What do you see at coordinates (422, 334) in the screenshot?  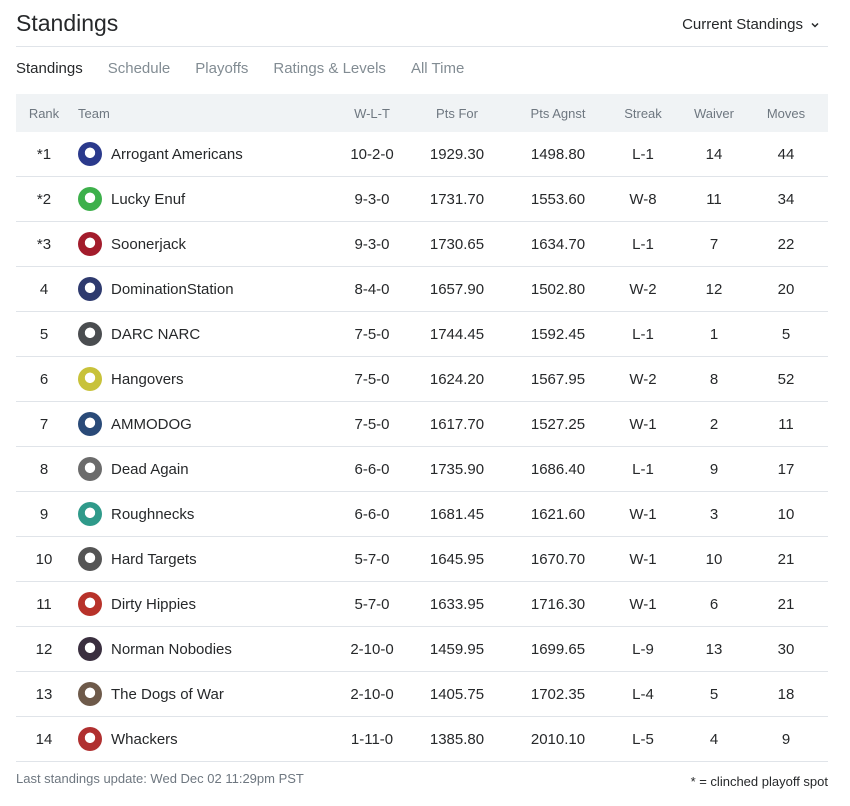 I see `table-row: 5 DARC NARC 7-5-0 1744.45 1592.45 L-1 1 5` at bounding box center [422, 334].